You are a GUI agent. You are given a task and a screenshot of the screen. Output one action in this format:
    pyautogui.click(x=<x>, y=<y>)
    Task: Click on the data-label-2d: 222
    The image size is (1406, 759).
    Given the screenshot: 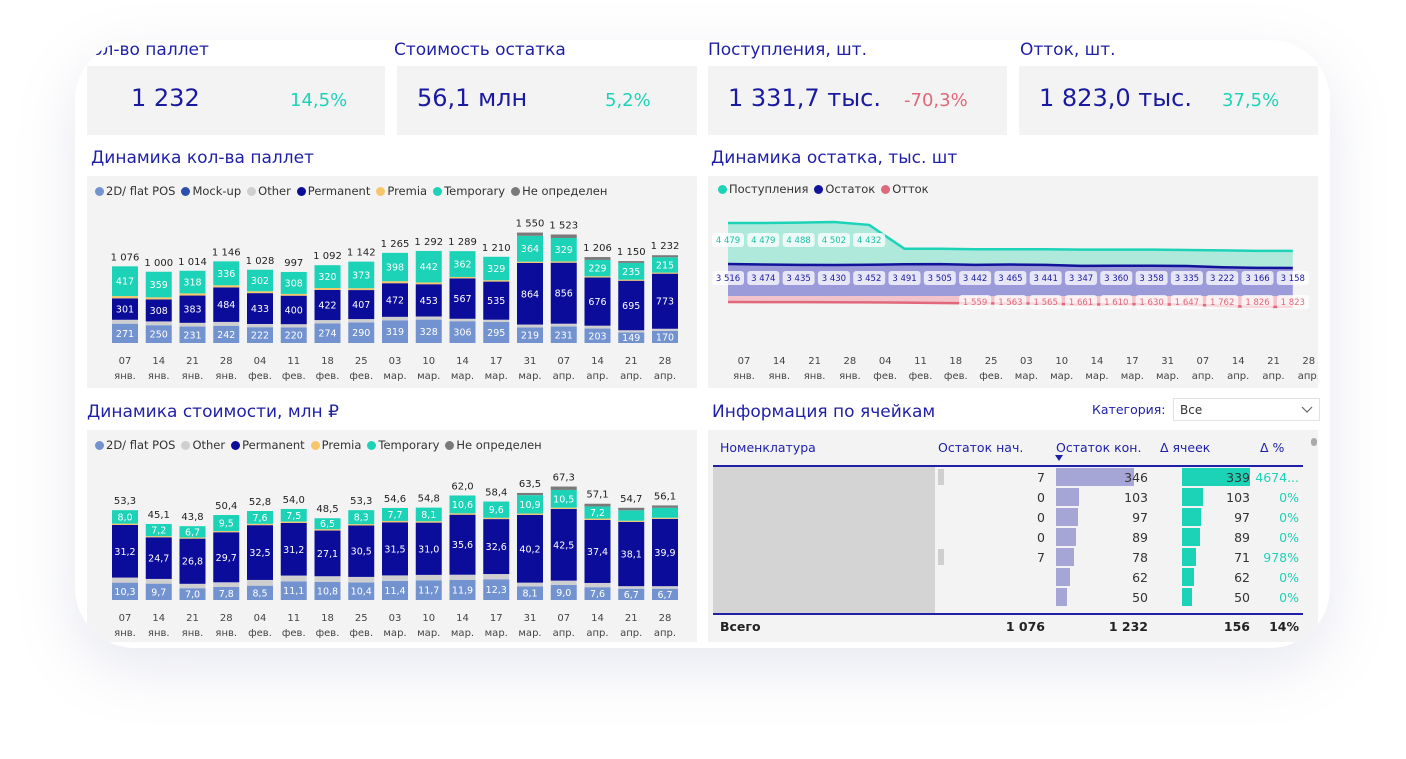 What is the action you would take?
    pyautogui.click(x=260, y=336)
    